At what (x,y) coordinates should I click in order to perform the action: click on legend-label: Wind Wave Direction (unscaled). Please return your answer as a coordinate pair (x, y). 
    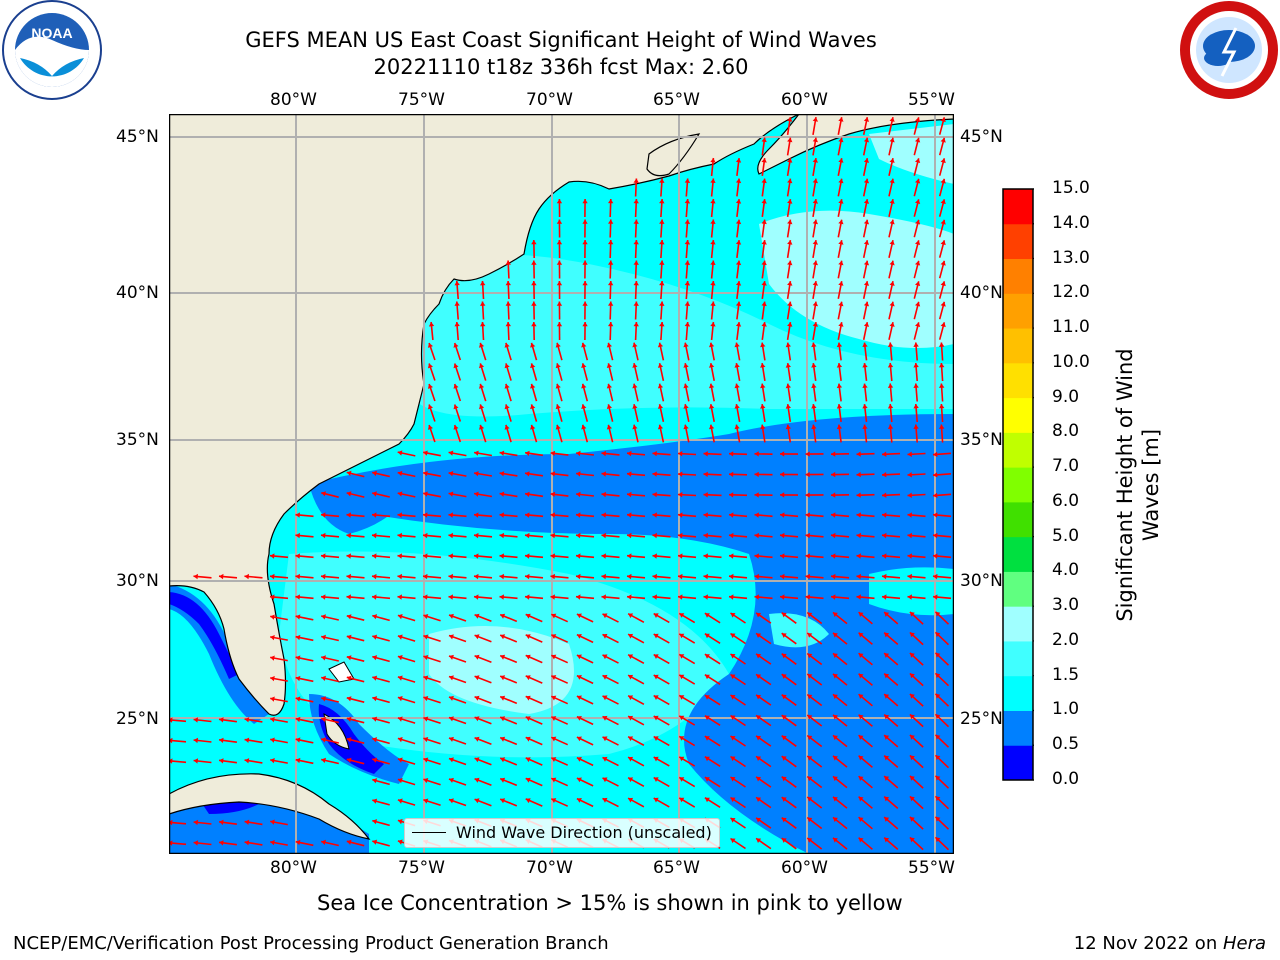
    Looking at the image, I should click on (584, 832).